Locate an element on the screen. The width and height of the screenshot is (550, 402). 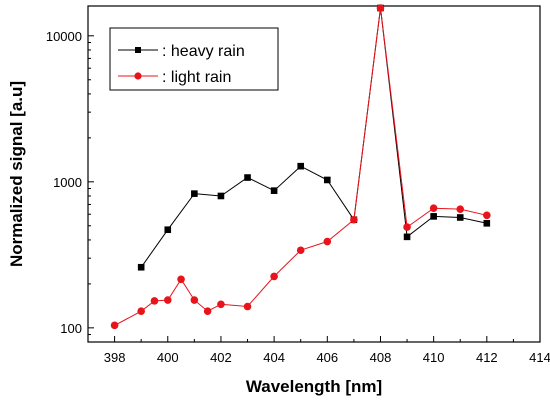
x-axis-ticks: 398 400 402 404 406 408 410 412 414 is located at coordinates (327, 350).